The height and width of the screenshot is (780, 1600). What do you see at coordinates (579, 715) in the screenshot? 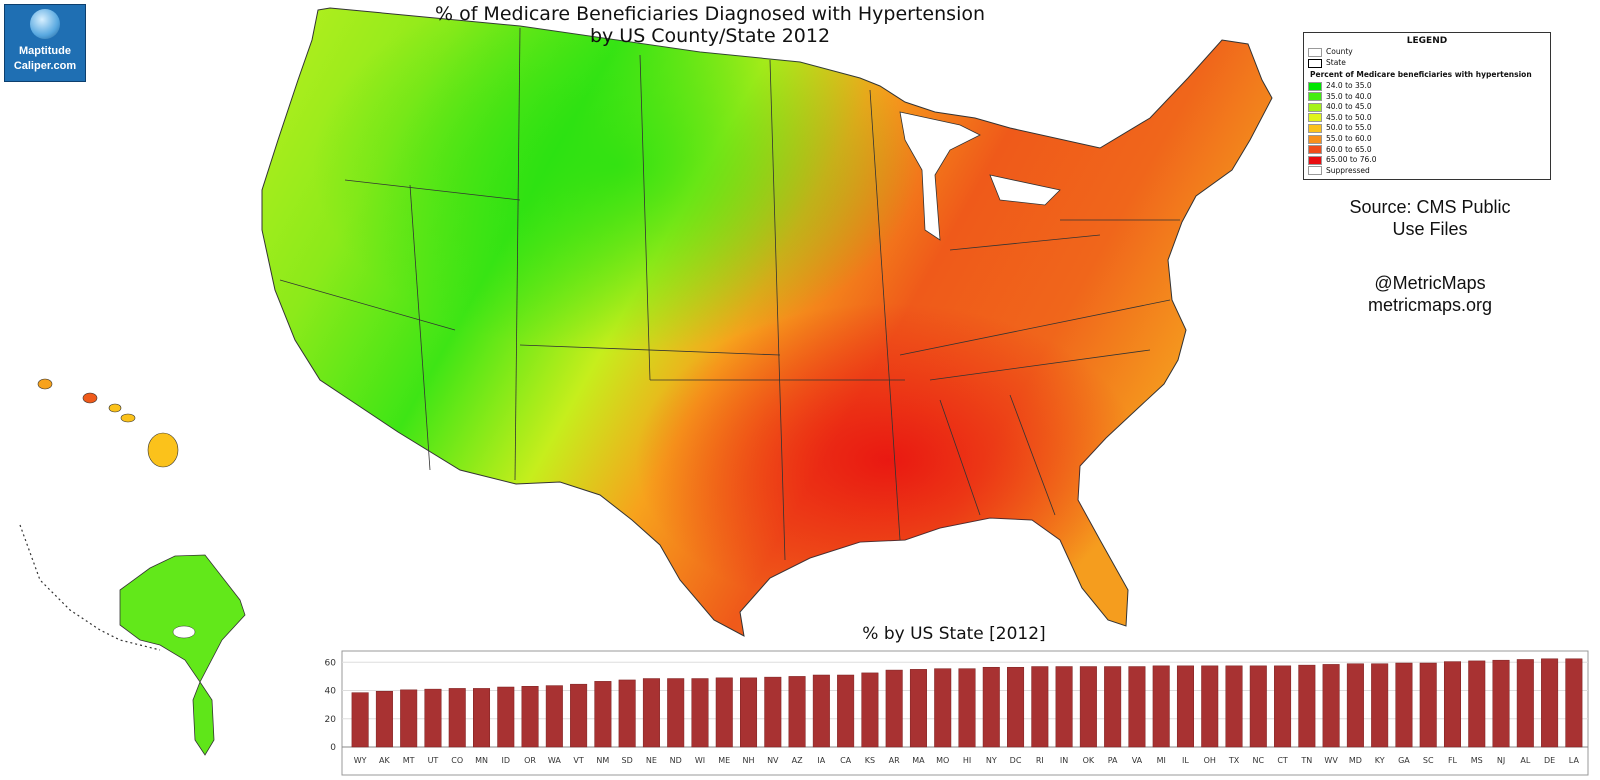
I see `bar-vt` at bounding box center [579, 715].